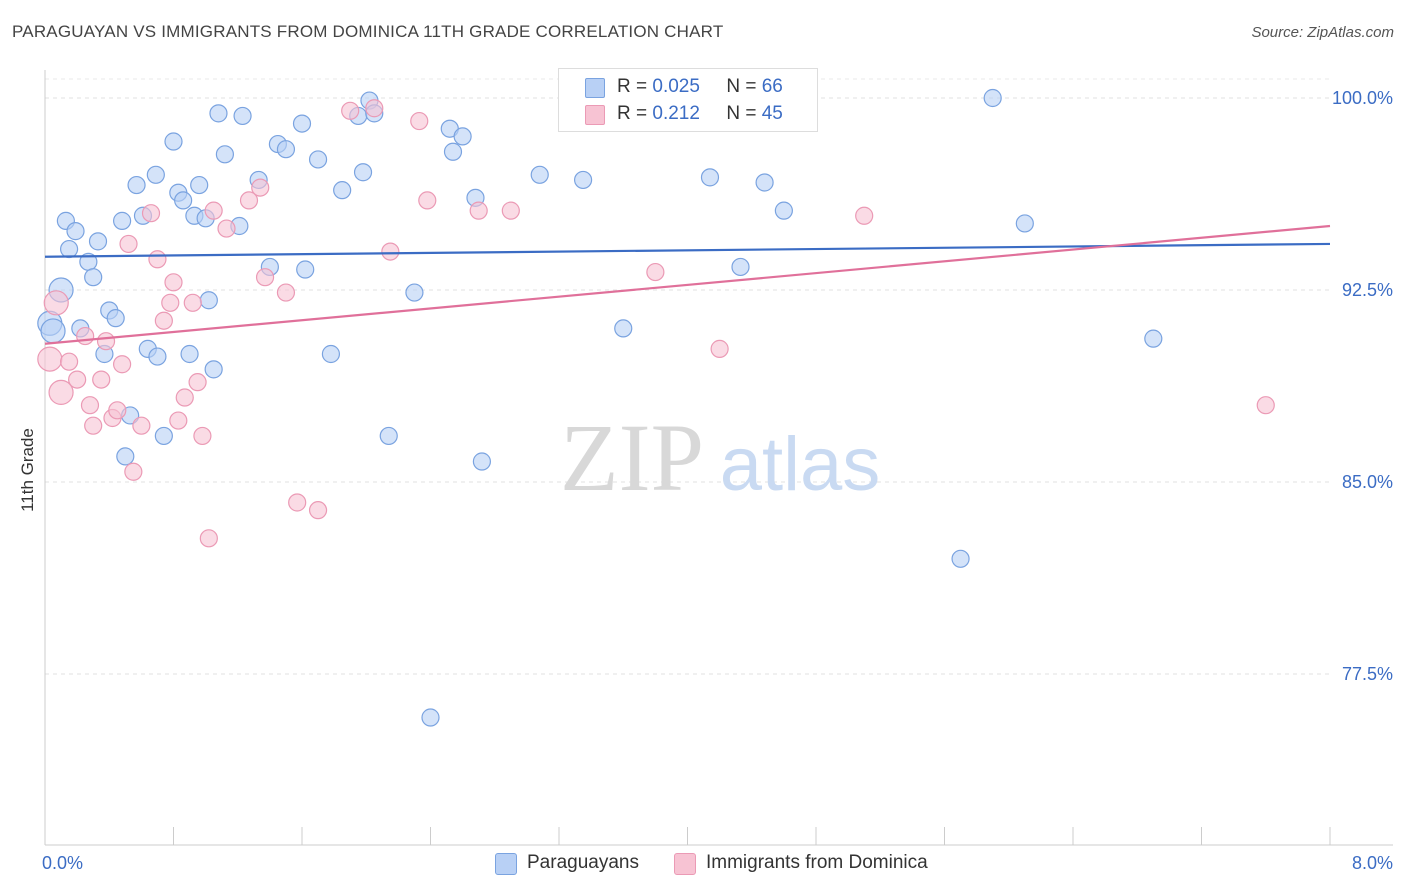  What do you see at coordinates (583, 862) in the screenshot?
I see `legend-label-paraguayans: Paraguayans` at bounding box center [583, 862].